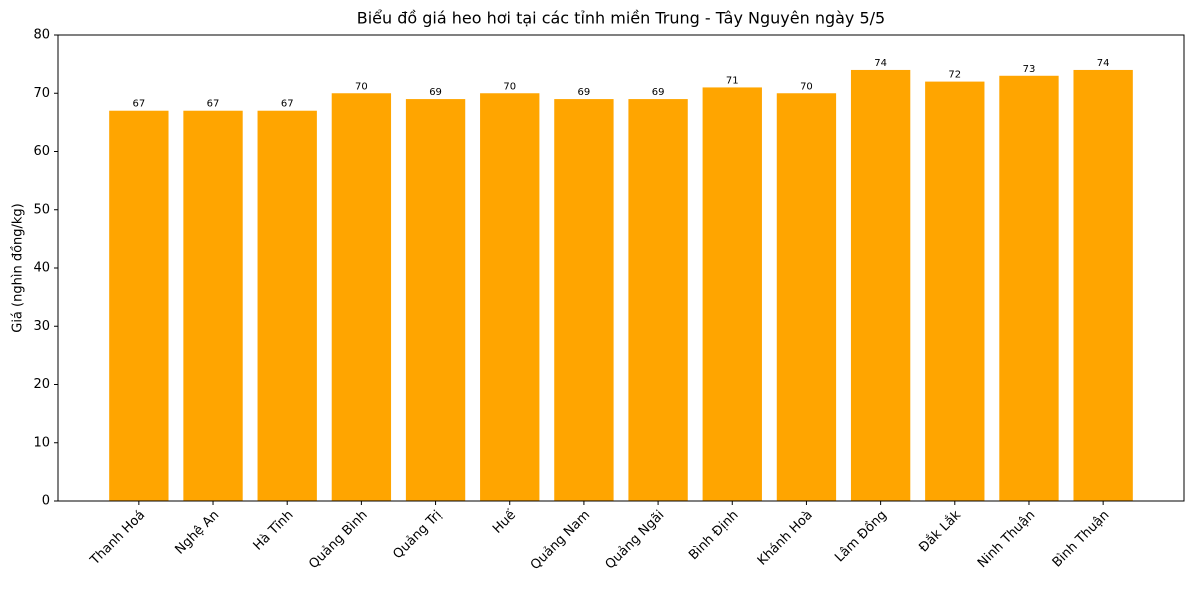 Image resolution: width=1189 pixels, height=590 pixels. I want to click on y-axis-label: Giá (nghìn đồng/kg), so click(18, 268).